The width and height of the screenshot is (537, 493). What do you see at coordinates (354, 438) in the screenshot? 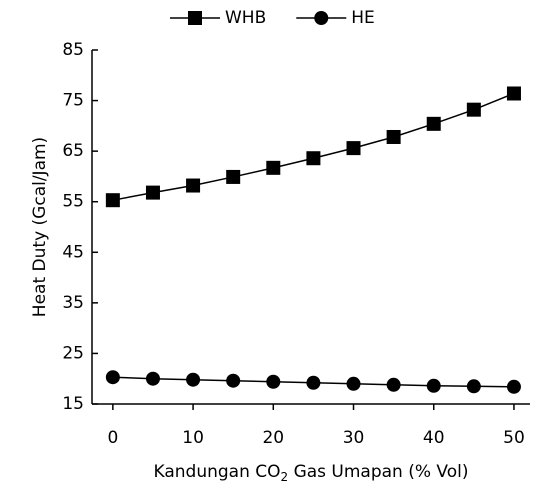
I see `x-tick-label: 30` at bounding box center [354, 438].